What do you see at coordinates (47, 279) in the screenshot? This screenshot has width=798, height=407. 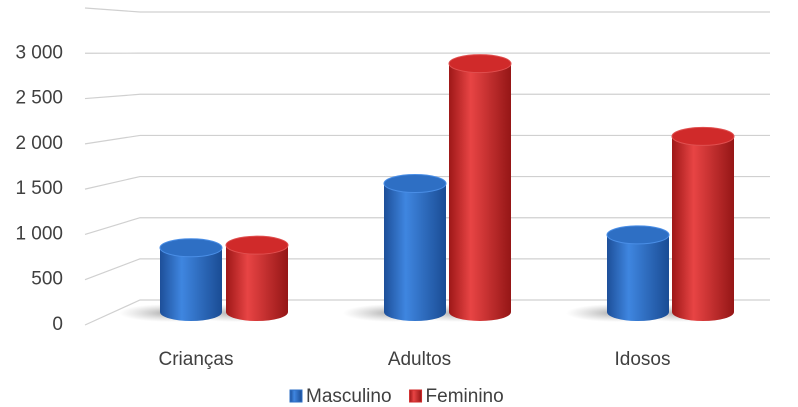 I see `y-tick-label: 500` at bounding box center [47, 279].